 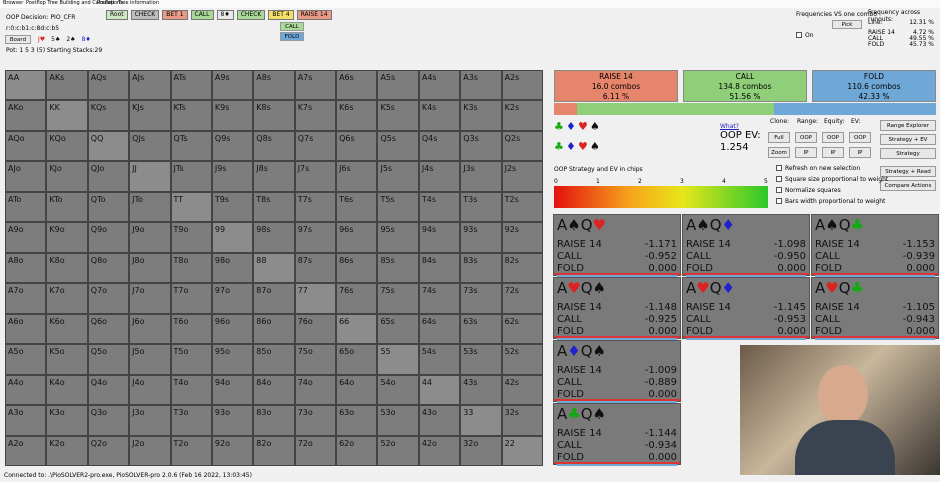 I want to click on hand-cell: KQs, so click(x=108, y=115).